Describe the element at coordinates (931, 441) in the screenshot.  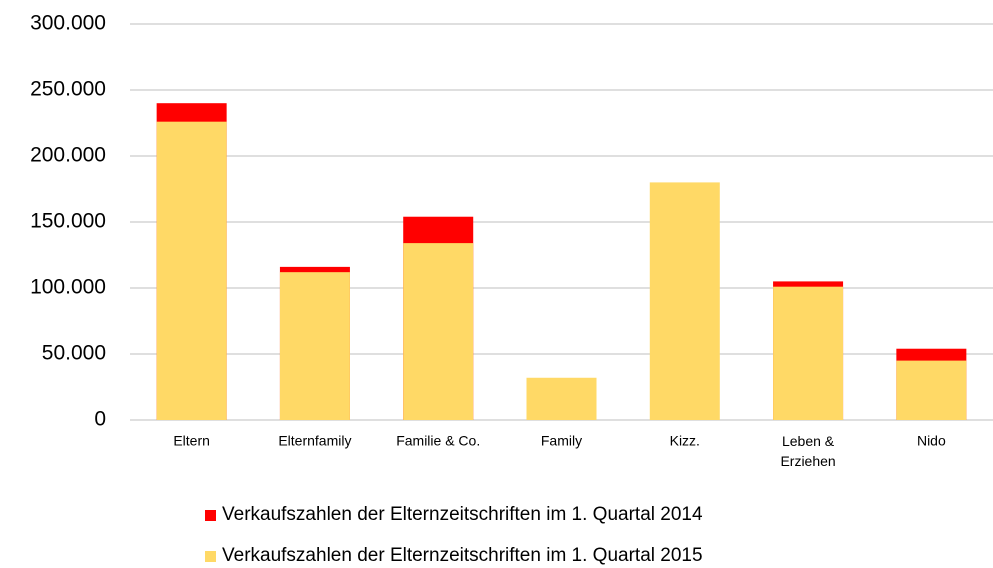
I see `x-tick-label: Nido` at that location.